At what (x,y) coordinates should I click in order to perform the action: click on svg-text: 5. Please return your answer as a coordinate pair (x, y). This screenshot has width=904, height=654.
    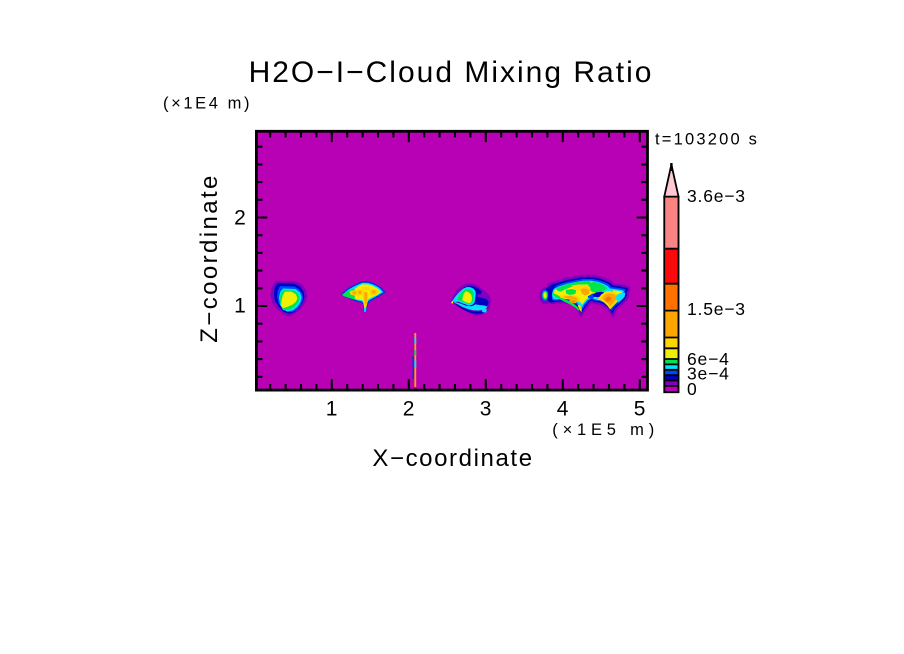
    Looking at the image, I should click on (640, 409).